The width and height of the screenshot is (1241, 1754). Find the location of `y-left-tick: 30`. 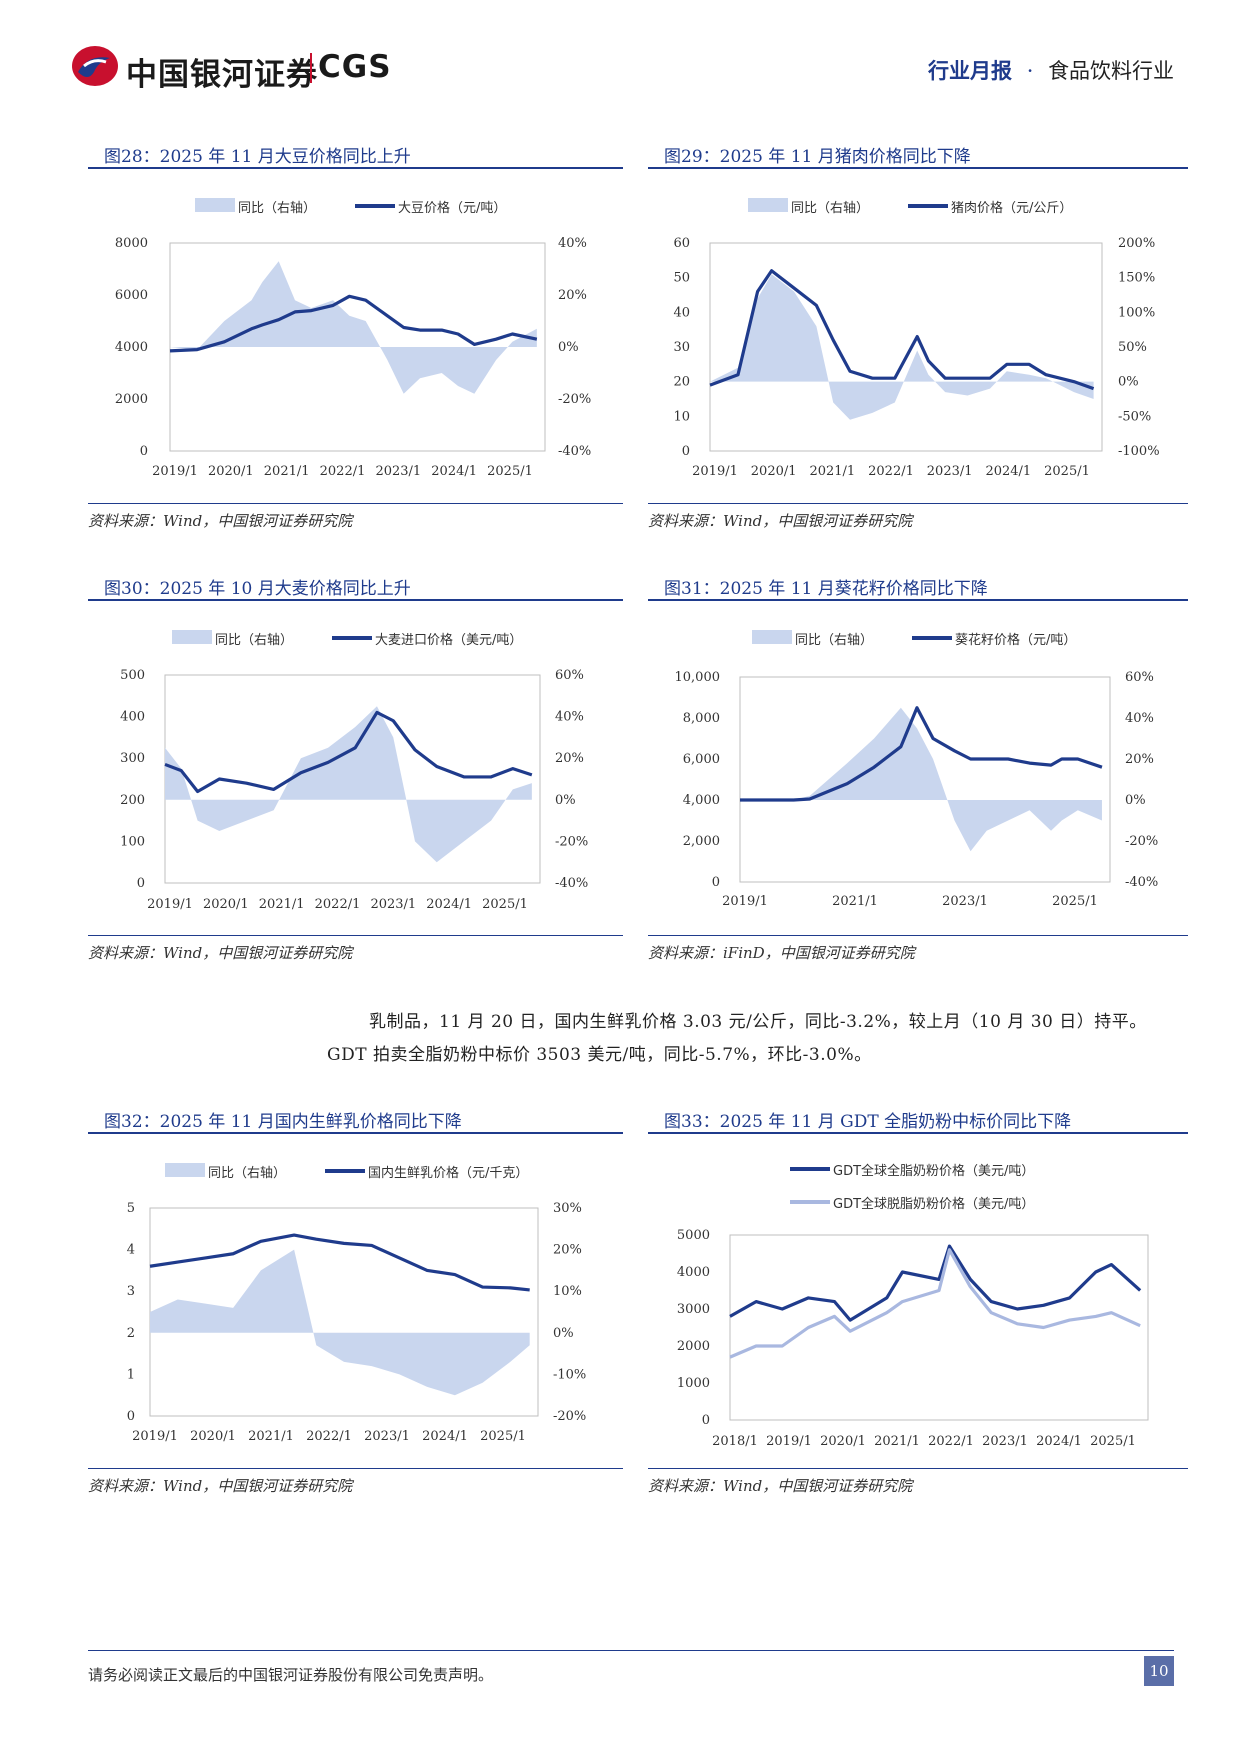

y-left-tick: 30 is located at coordinates (681, 347).